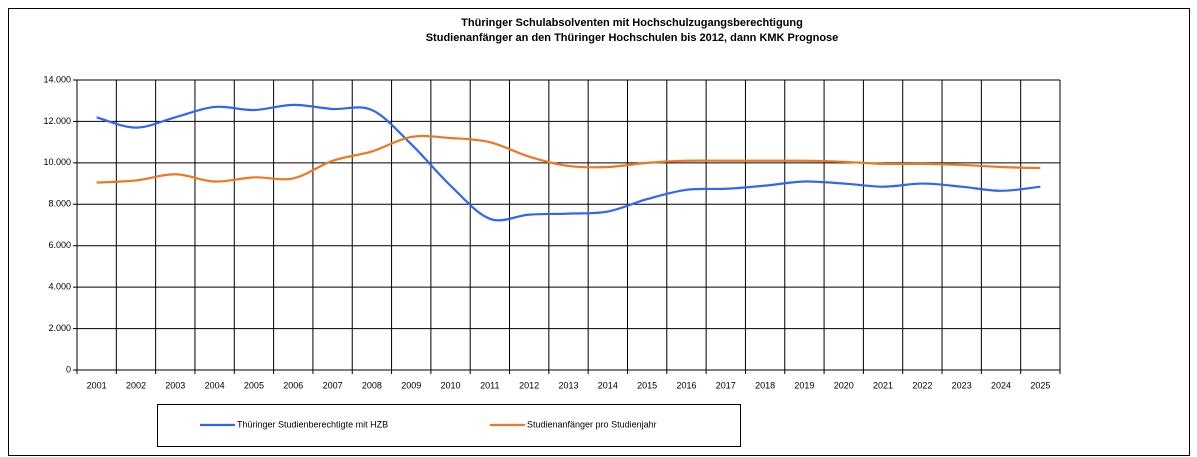  Describe the element at coordinates (57, 79) in the screenshot. I see `y-tick-label: 14.000` at that location.